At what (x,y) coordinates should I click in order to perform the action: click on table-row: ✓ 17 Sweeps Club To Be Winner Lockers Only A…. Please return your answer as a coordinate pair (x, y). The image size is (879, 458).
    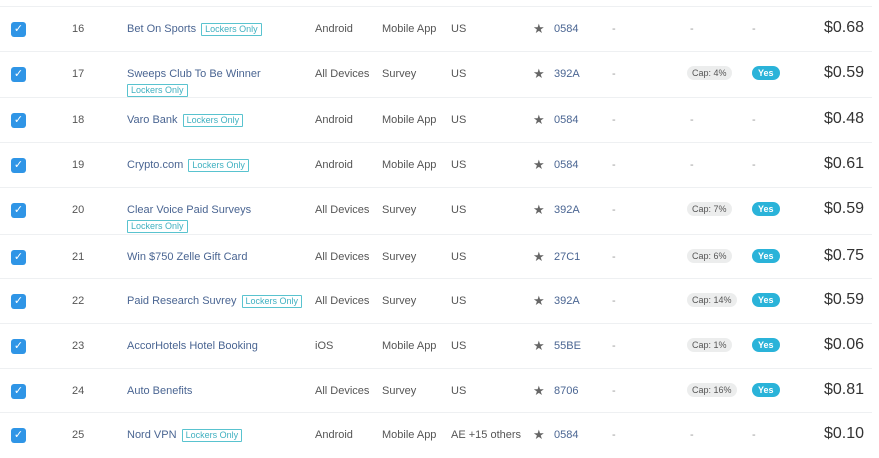
    Looking at the image, I should click on (436, 74).